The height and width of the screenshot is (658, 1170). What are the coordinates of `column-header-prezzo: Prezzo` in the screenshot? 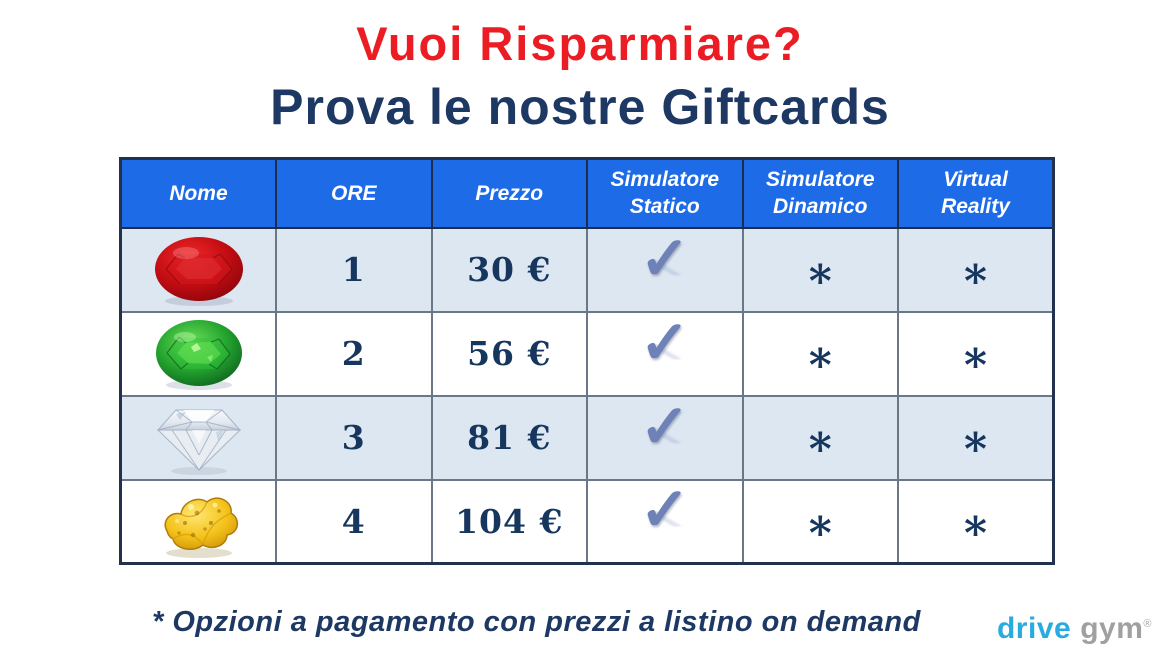 It's located at (509, 193).